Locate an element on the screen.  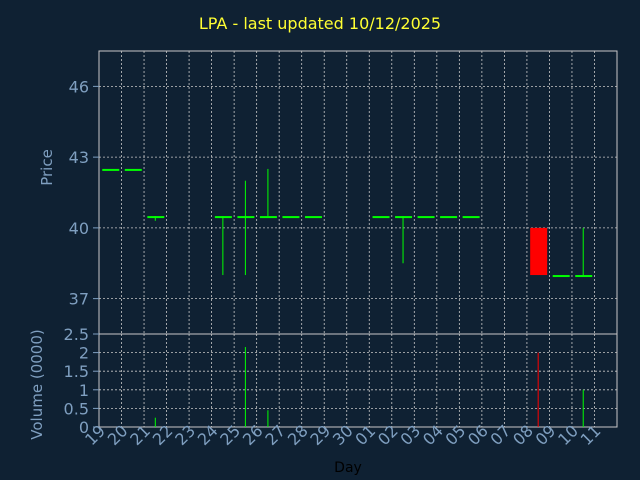
price-tick-label: 43 is located at coordinates (79, 157).